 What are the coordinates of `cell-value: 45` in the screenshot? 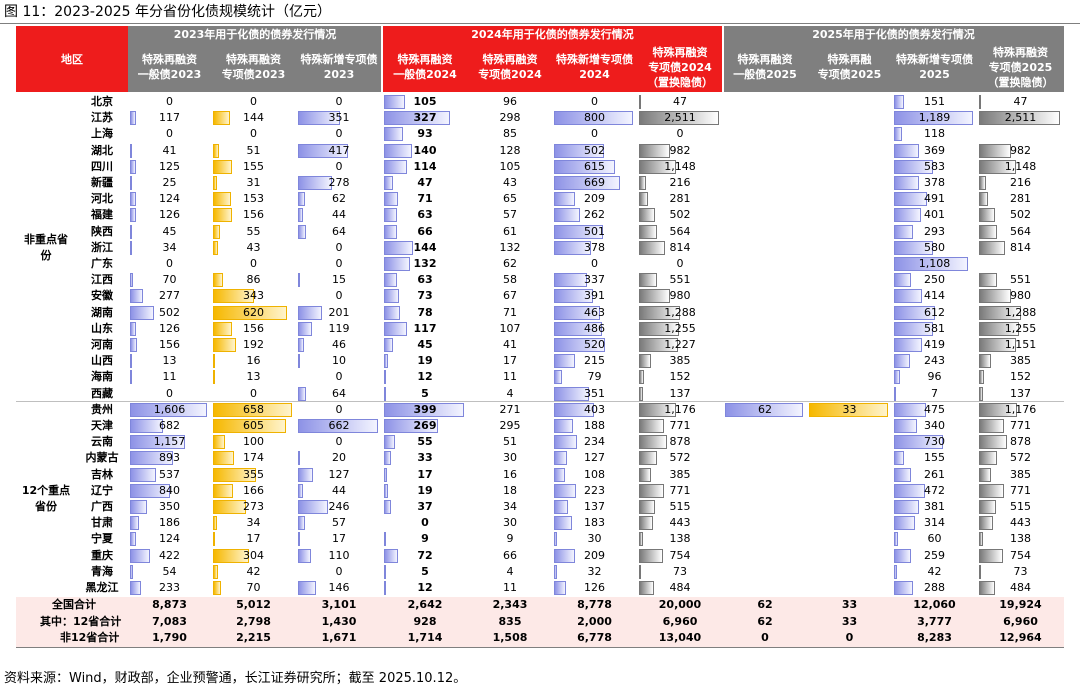 It's located at (169, 231).